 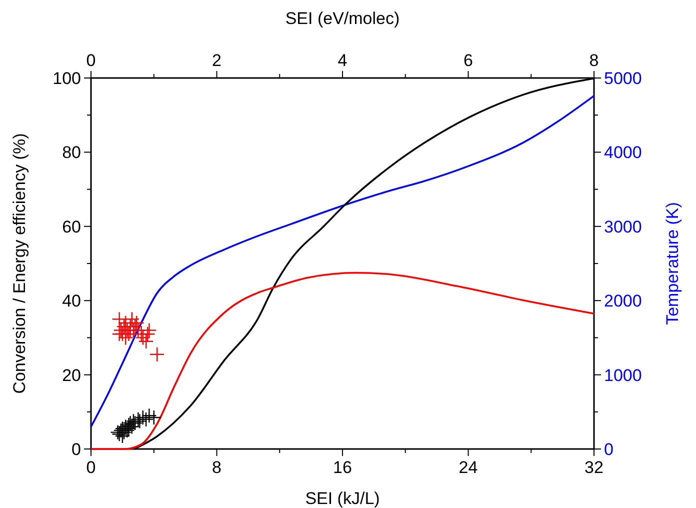 I want to click on y2-tick-label: 3000, so click(x=623, y=226).